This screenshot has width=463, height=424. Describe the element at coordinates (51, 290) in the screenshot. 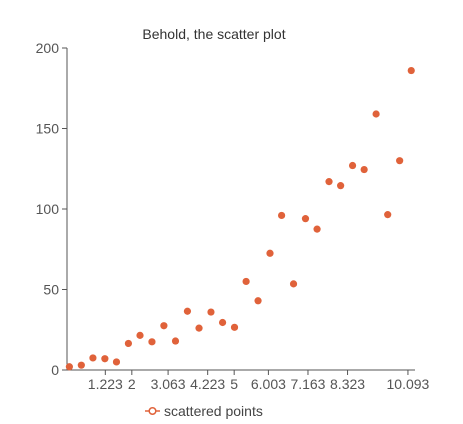

I see `y-tick-label: 50` at that location.